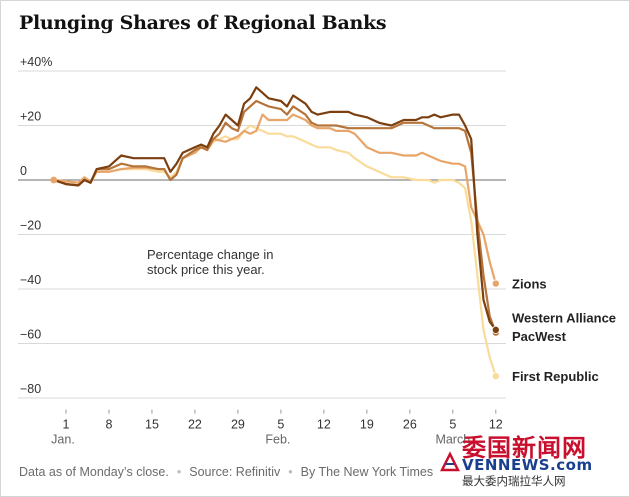 Image resolution: width=630 pixels, height=497 pixels. What do you see at coordinates (277, 440) in the screenshot?
I see `x-month-label: Feb.` at bounding box center [277, 440].